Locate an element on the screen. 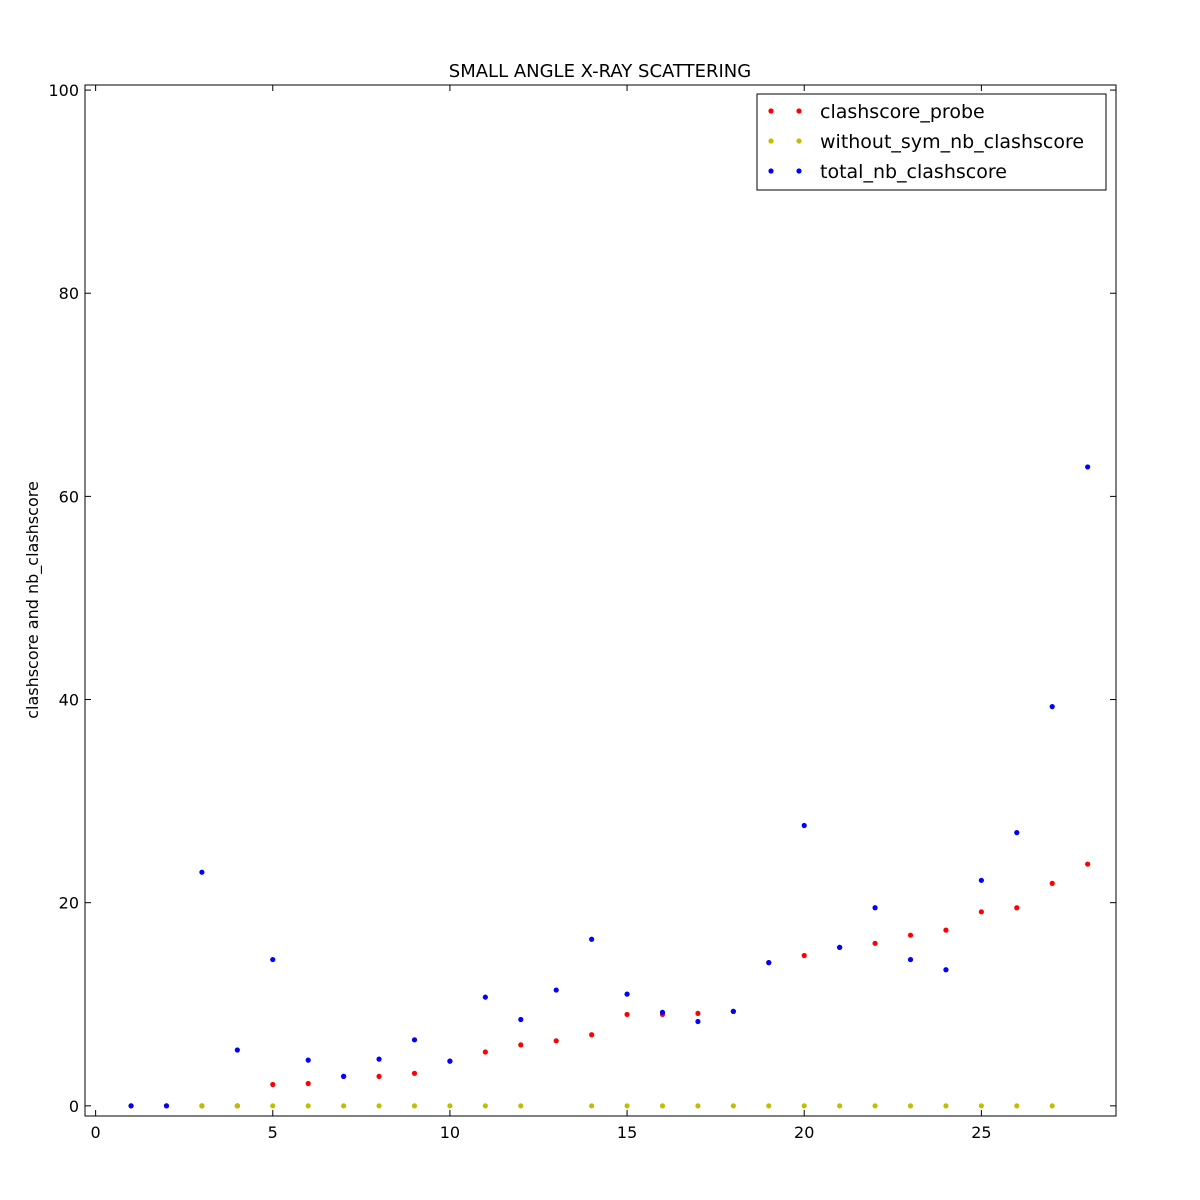 The image size is (1200, 1200). y-axis-label: clashscore and nb_clashscore is located at coordinates (33, 600).